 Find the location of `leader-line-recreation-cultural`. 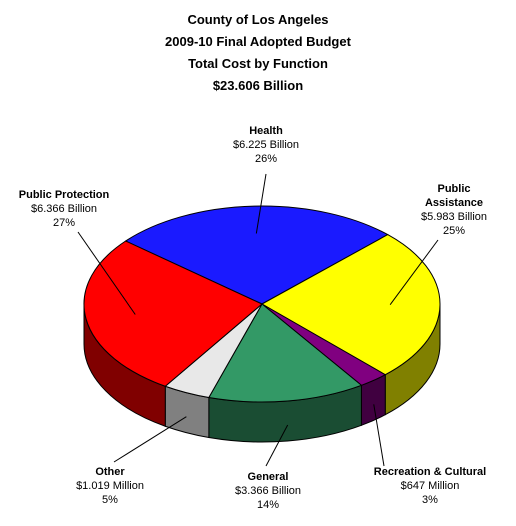

leader-line-recreation-cultural is located at coordinates (379, 435).